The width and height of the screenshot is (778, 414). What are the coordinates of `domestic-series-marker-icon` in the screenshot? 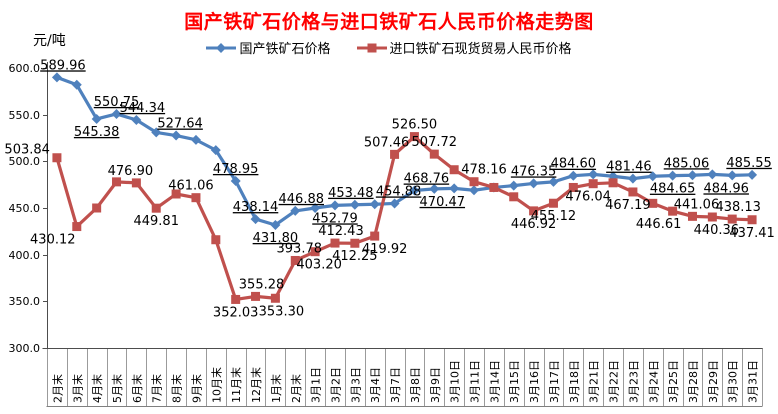 It's located at (221, 47).